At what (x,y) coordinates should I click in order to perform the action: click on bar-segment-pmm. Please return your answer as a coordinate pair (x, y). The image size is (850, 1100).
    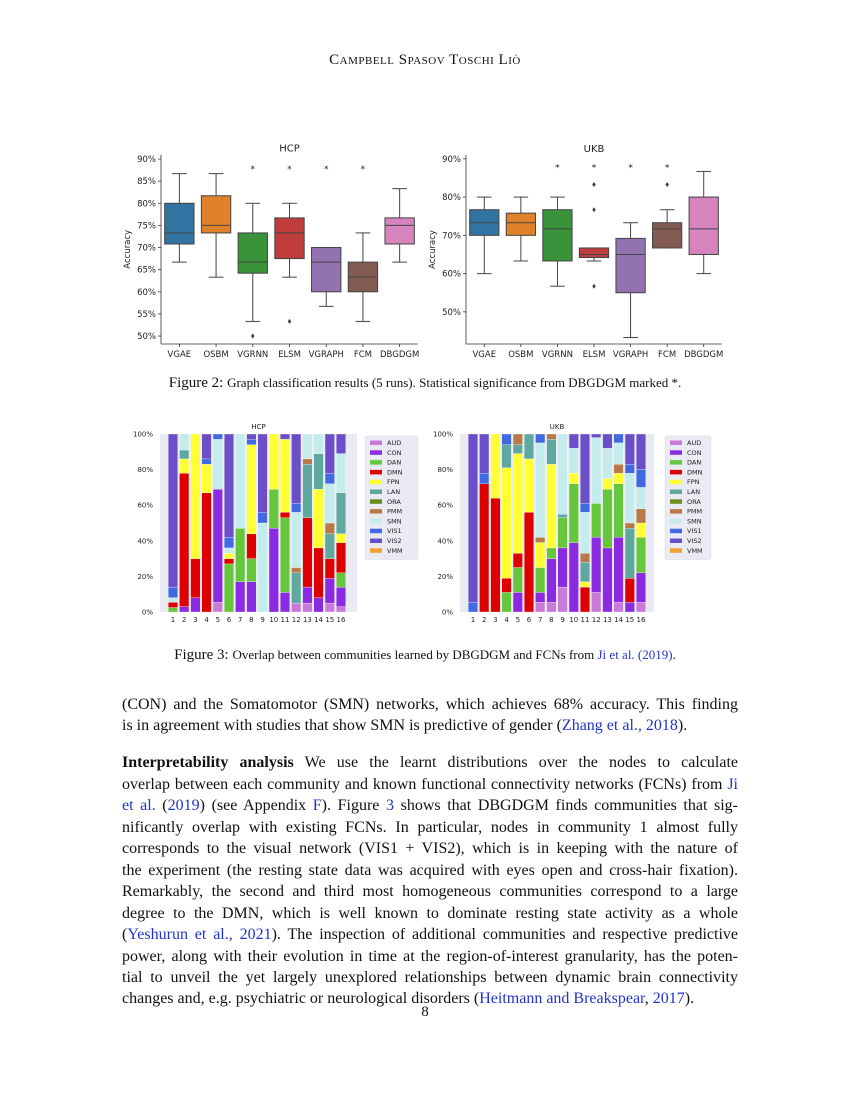
    Looking at the image, I should click on (629, 525).